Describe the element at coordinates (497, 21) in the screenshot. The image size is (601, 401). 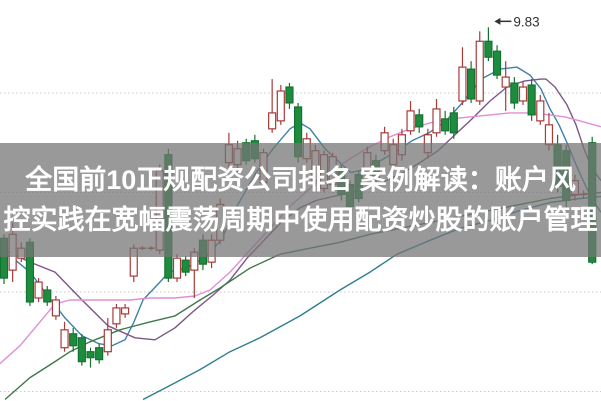
I see `left-arrow-icon` at that location.